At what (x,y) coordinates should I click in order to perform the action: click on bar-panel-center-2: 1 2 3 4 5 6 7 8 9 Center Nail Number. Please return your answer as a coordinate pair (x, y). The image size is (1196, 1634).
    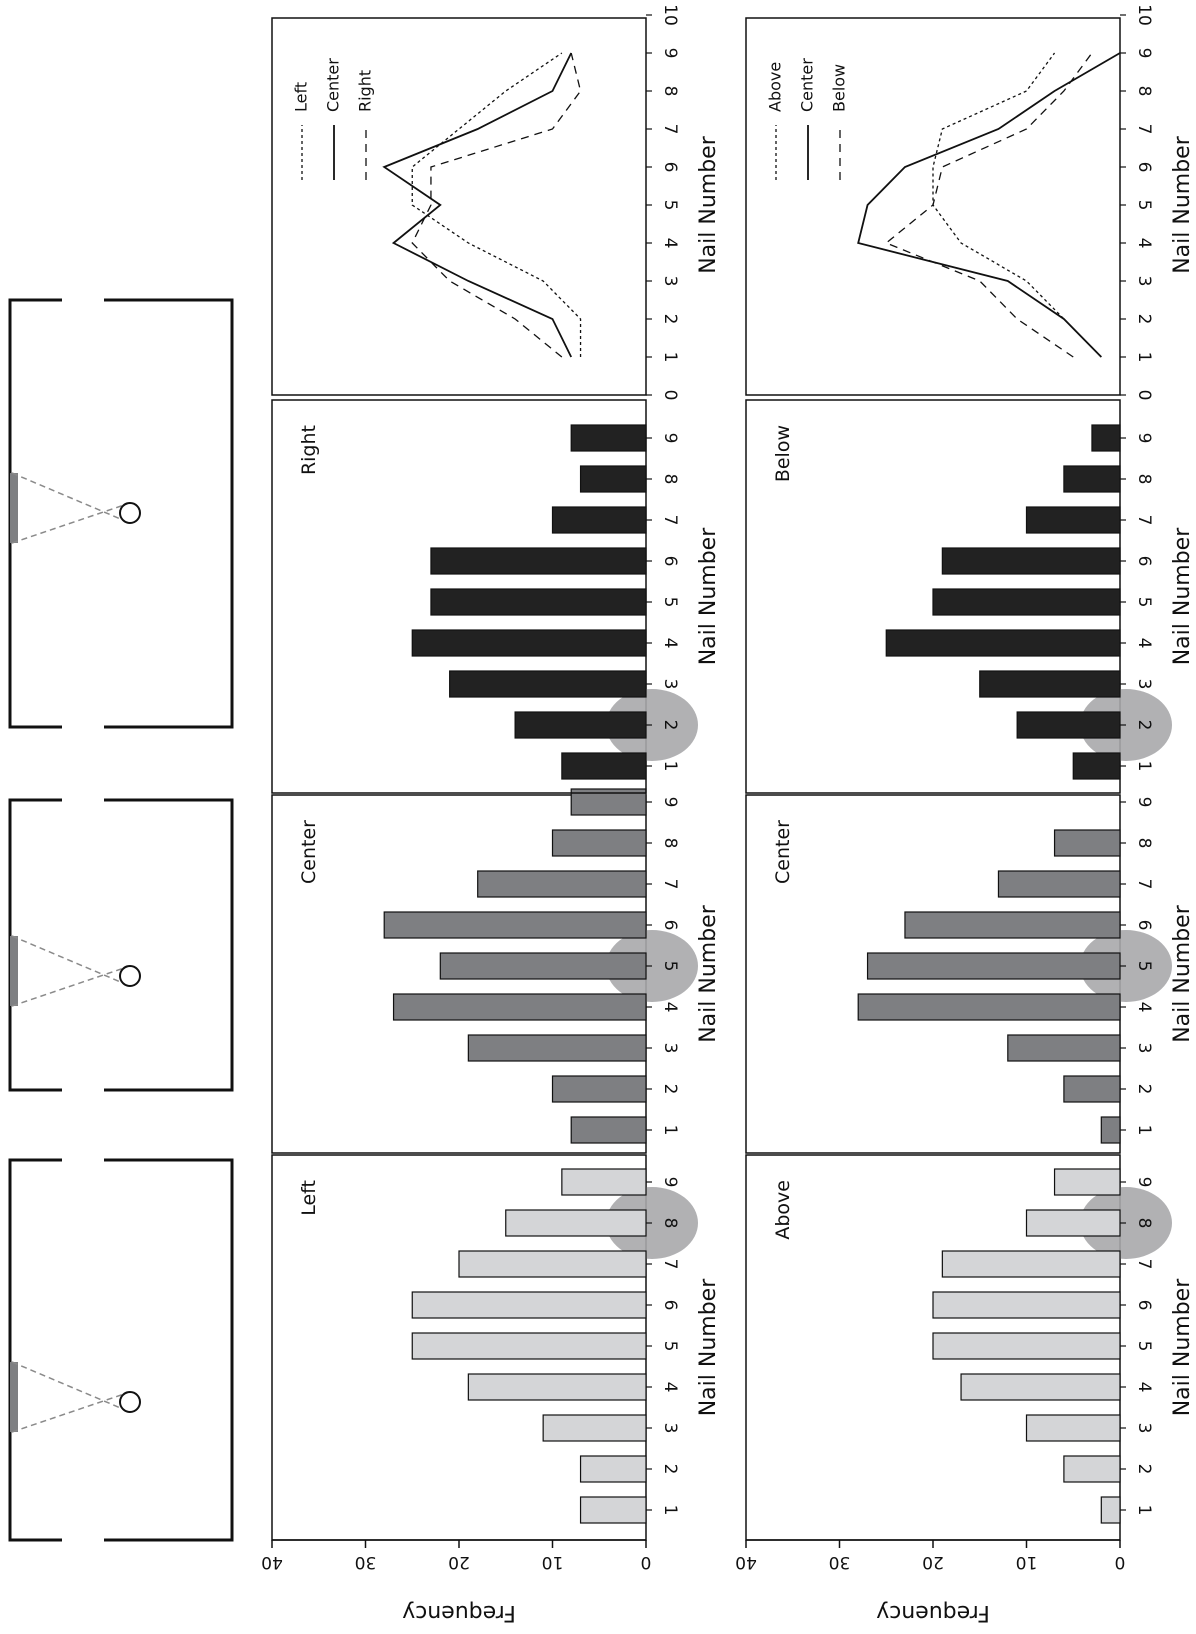
    Looking at the image, I should click on (970, 974).